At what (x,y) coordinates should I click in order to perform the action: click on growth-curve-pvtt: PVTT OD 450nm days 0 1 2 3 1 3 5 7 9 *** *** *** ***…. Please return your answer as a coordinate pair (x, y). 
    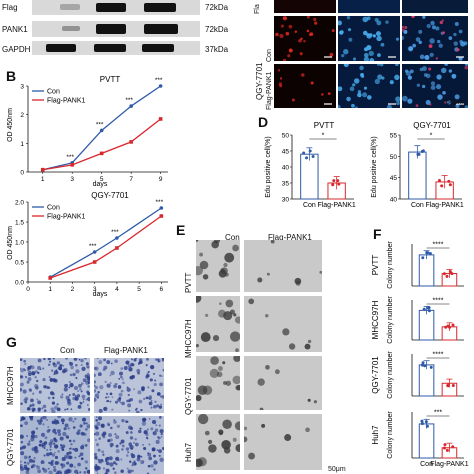
    Looking at the image, I should click on (87, 131).